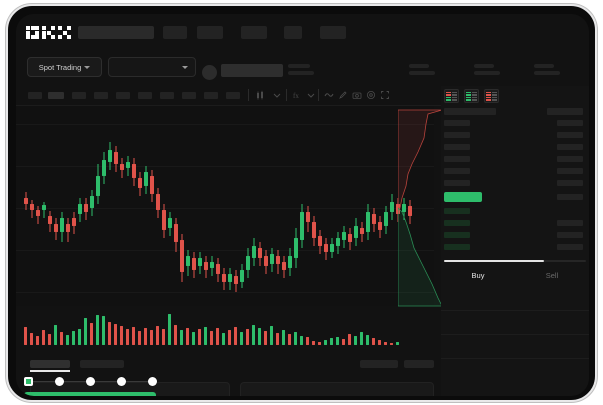 The image size is (603, 405). I want to click on tab-open-orders, so click(50, 364).